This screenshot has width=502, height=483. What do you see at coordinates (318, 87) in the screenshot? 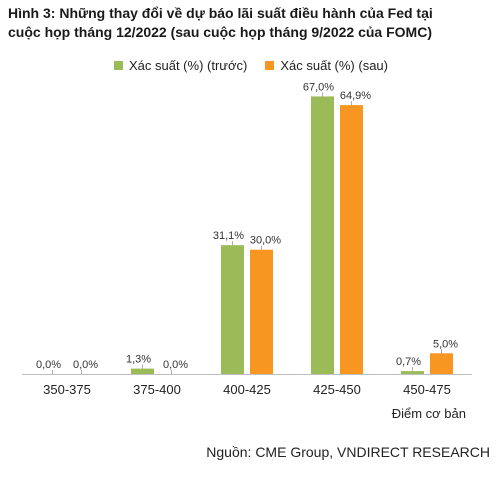
I see `data-label-before-425-450: 67,0%` at bounding box center [318, 87].